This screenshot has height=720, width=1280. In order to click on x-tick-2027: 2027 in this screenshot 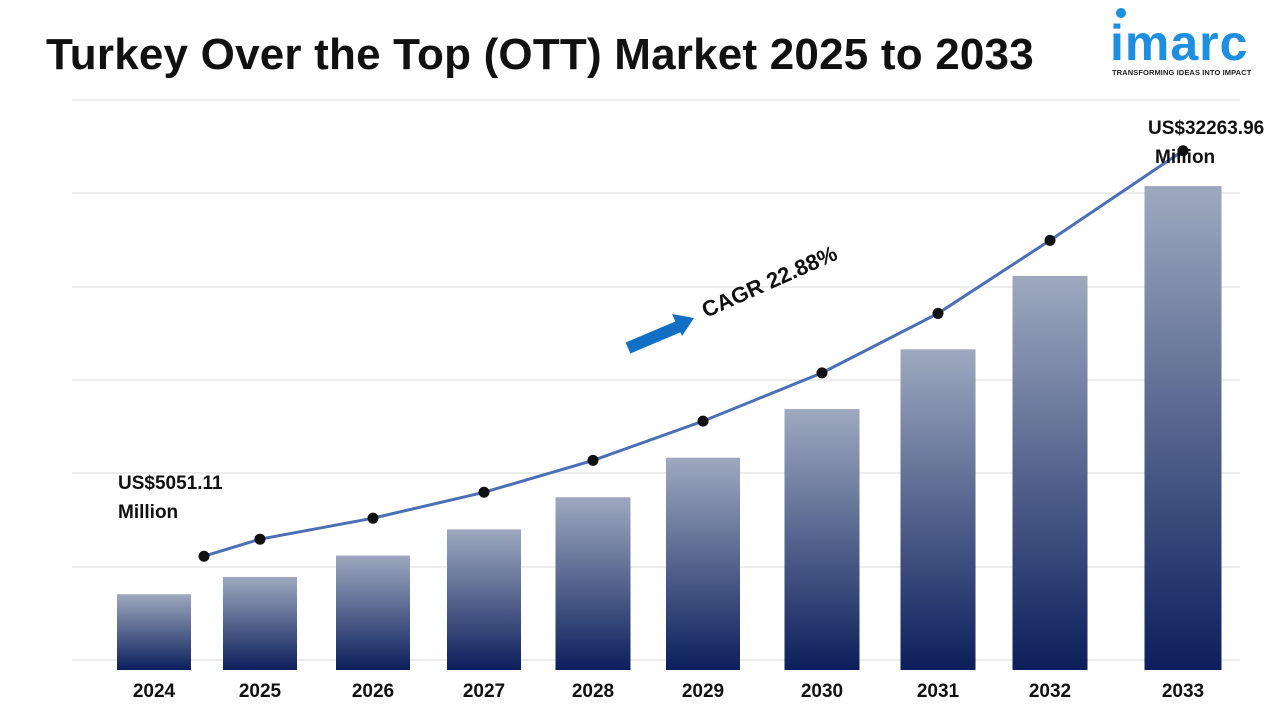, I will do `click(484, 691)`.